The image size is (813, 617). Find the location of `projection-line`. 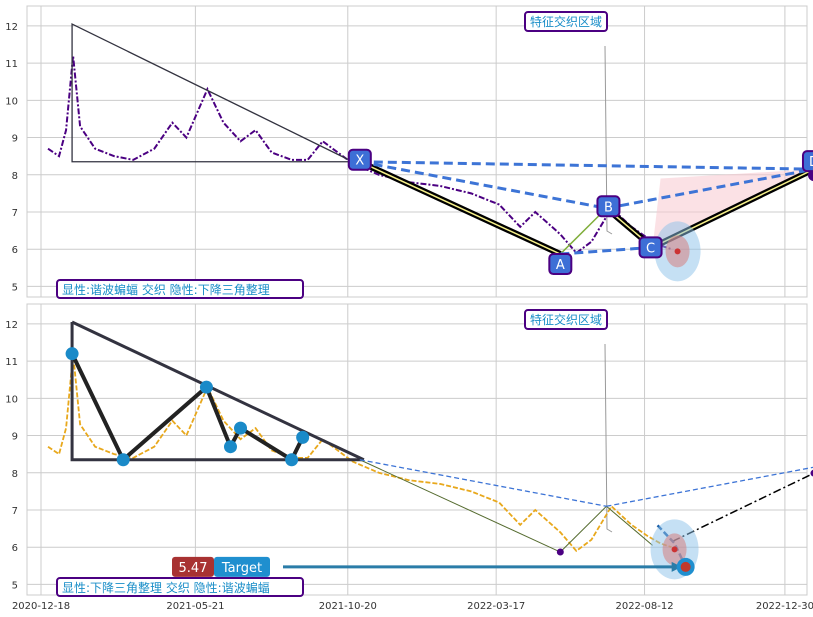

projection-line is located at coordinates (742, 507).